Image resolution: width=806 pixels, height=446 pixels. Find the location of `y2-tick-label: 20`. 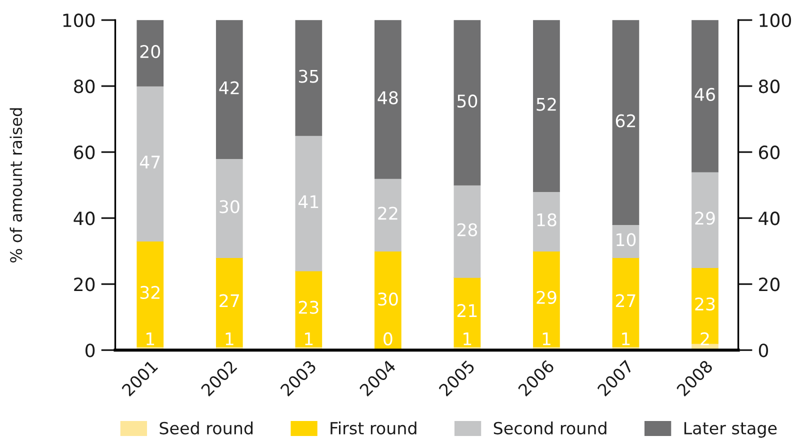

y2-tick-label: 20 is located at coordinates (769, 285).